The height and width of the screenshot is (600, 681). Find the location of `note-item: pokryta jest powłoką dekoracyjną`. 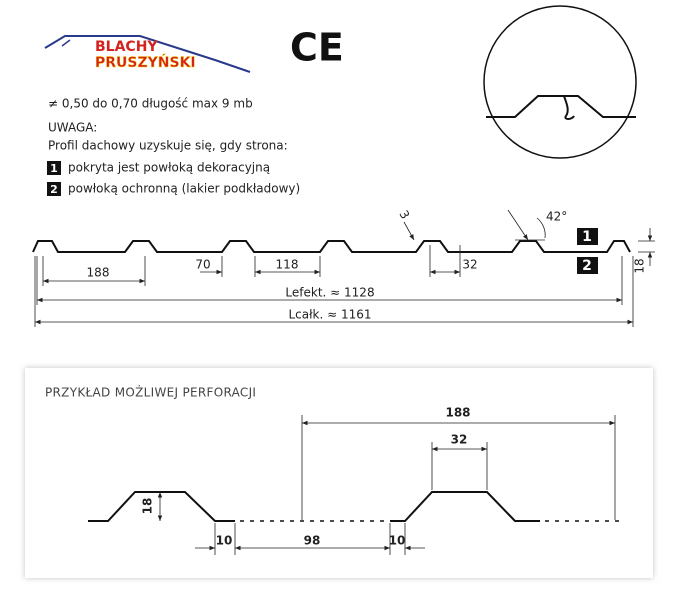

note-item: pokryta jest powłoką dekoracyjną is located at coordinates (169, 168).